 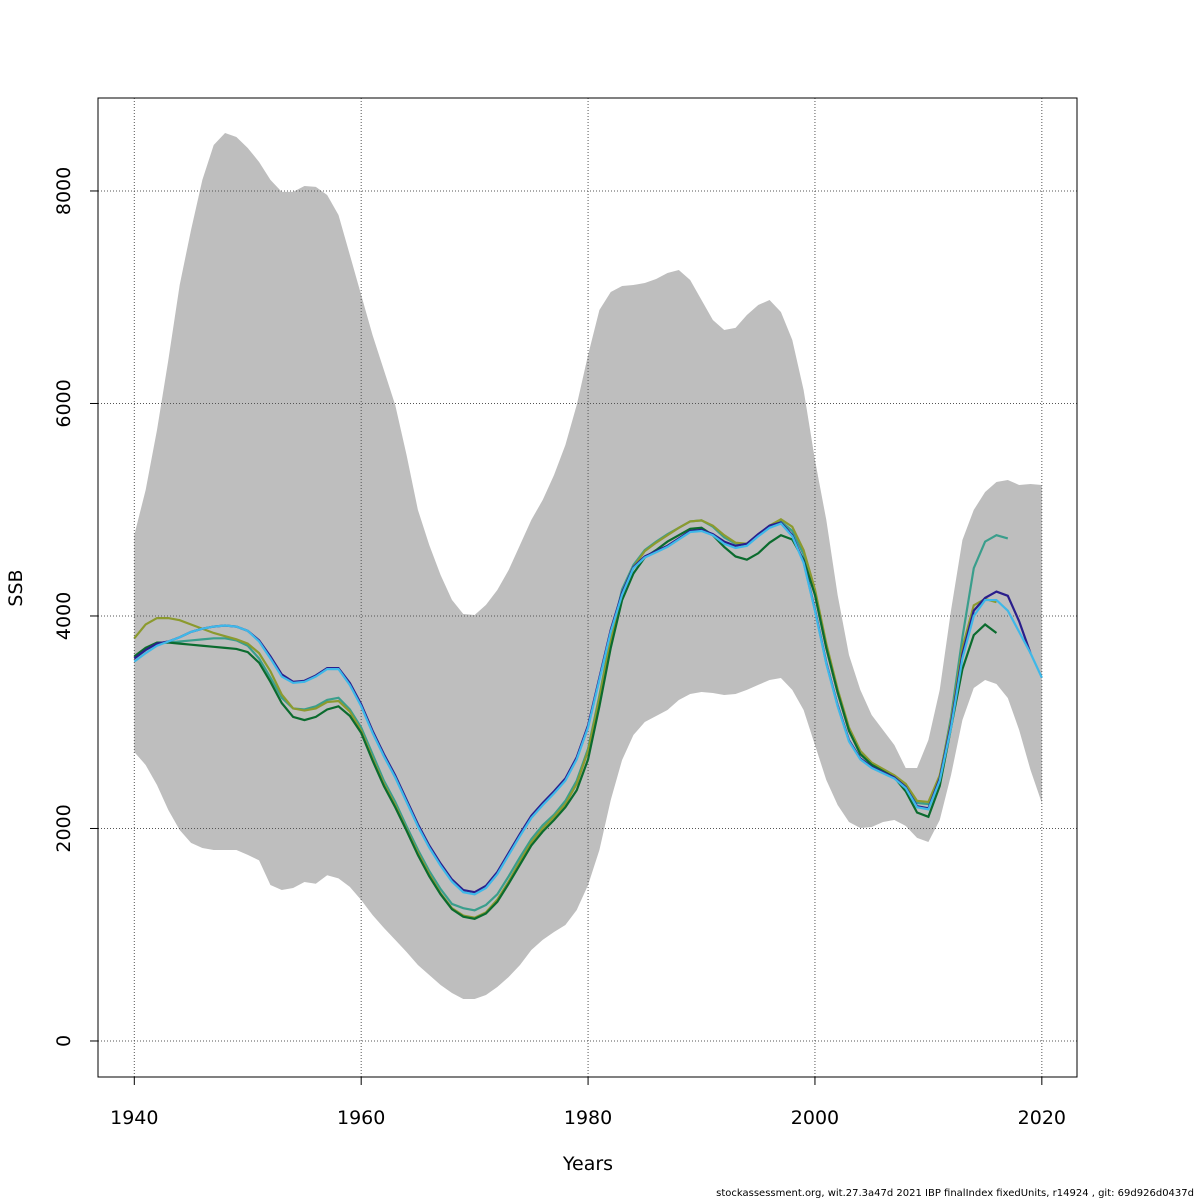 I want to click on y-axis-label: SSB, so click(x=16, y=587).